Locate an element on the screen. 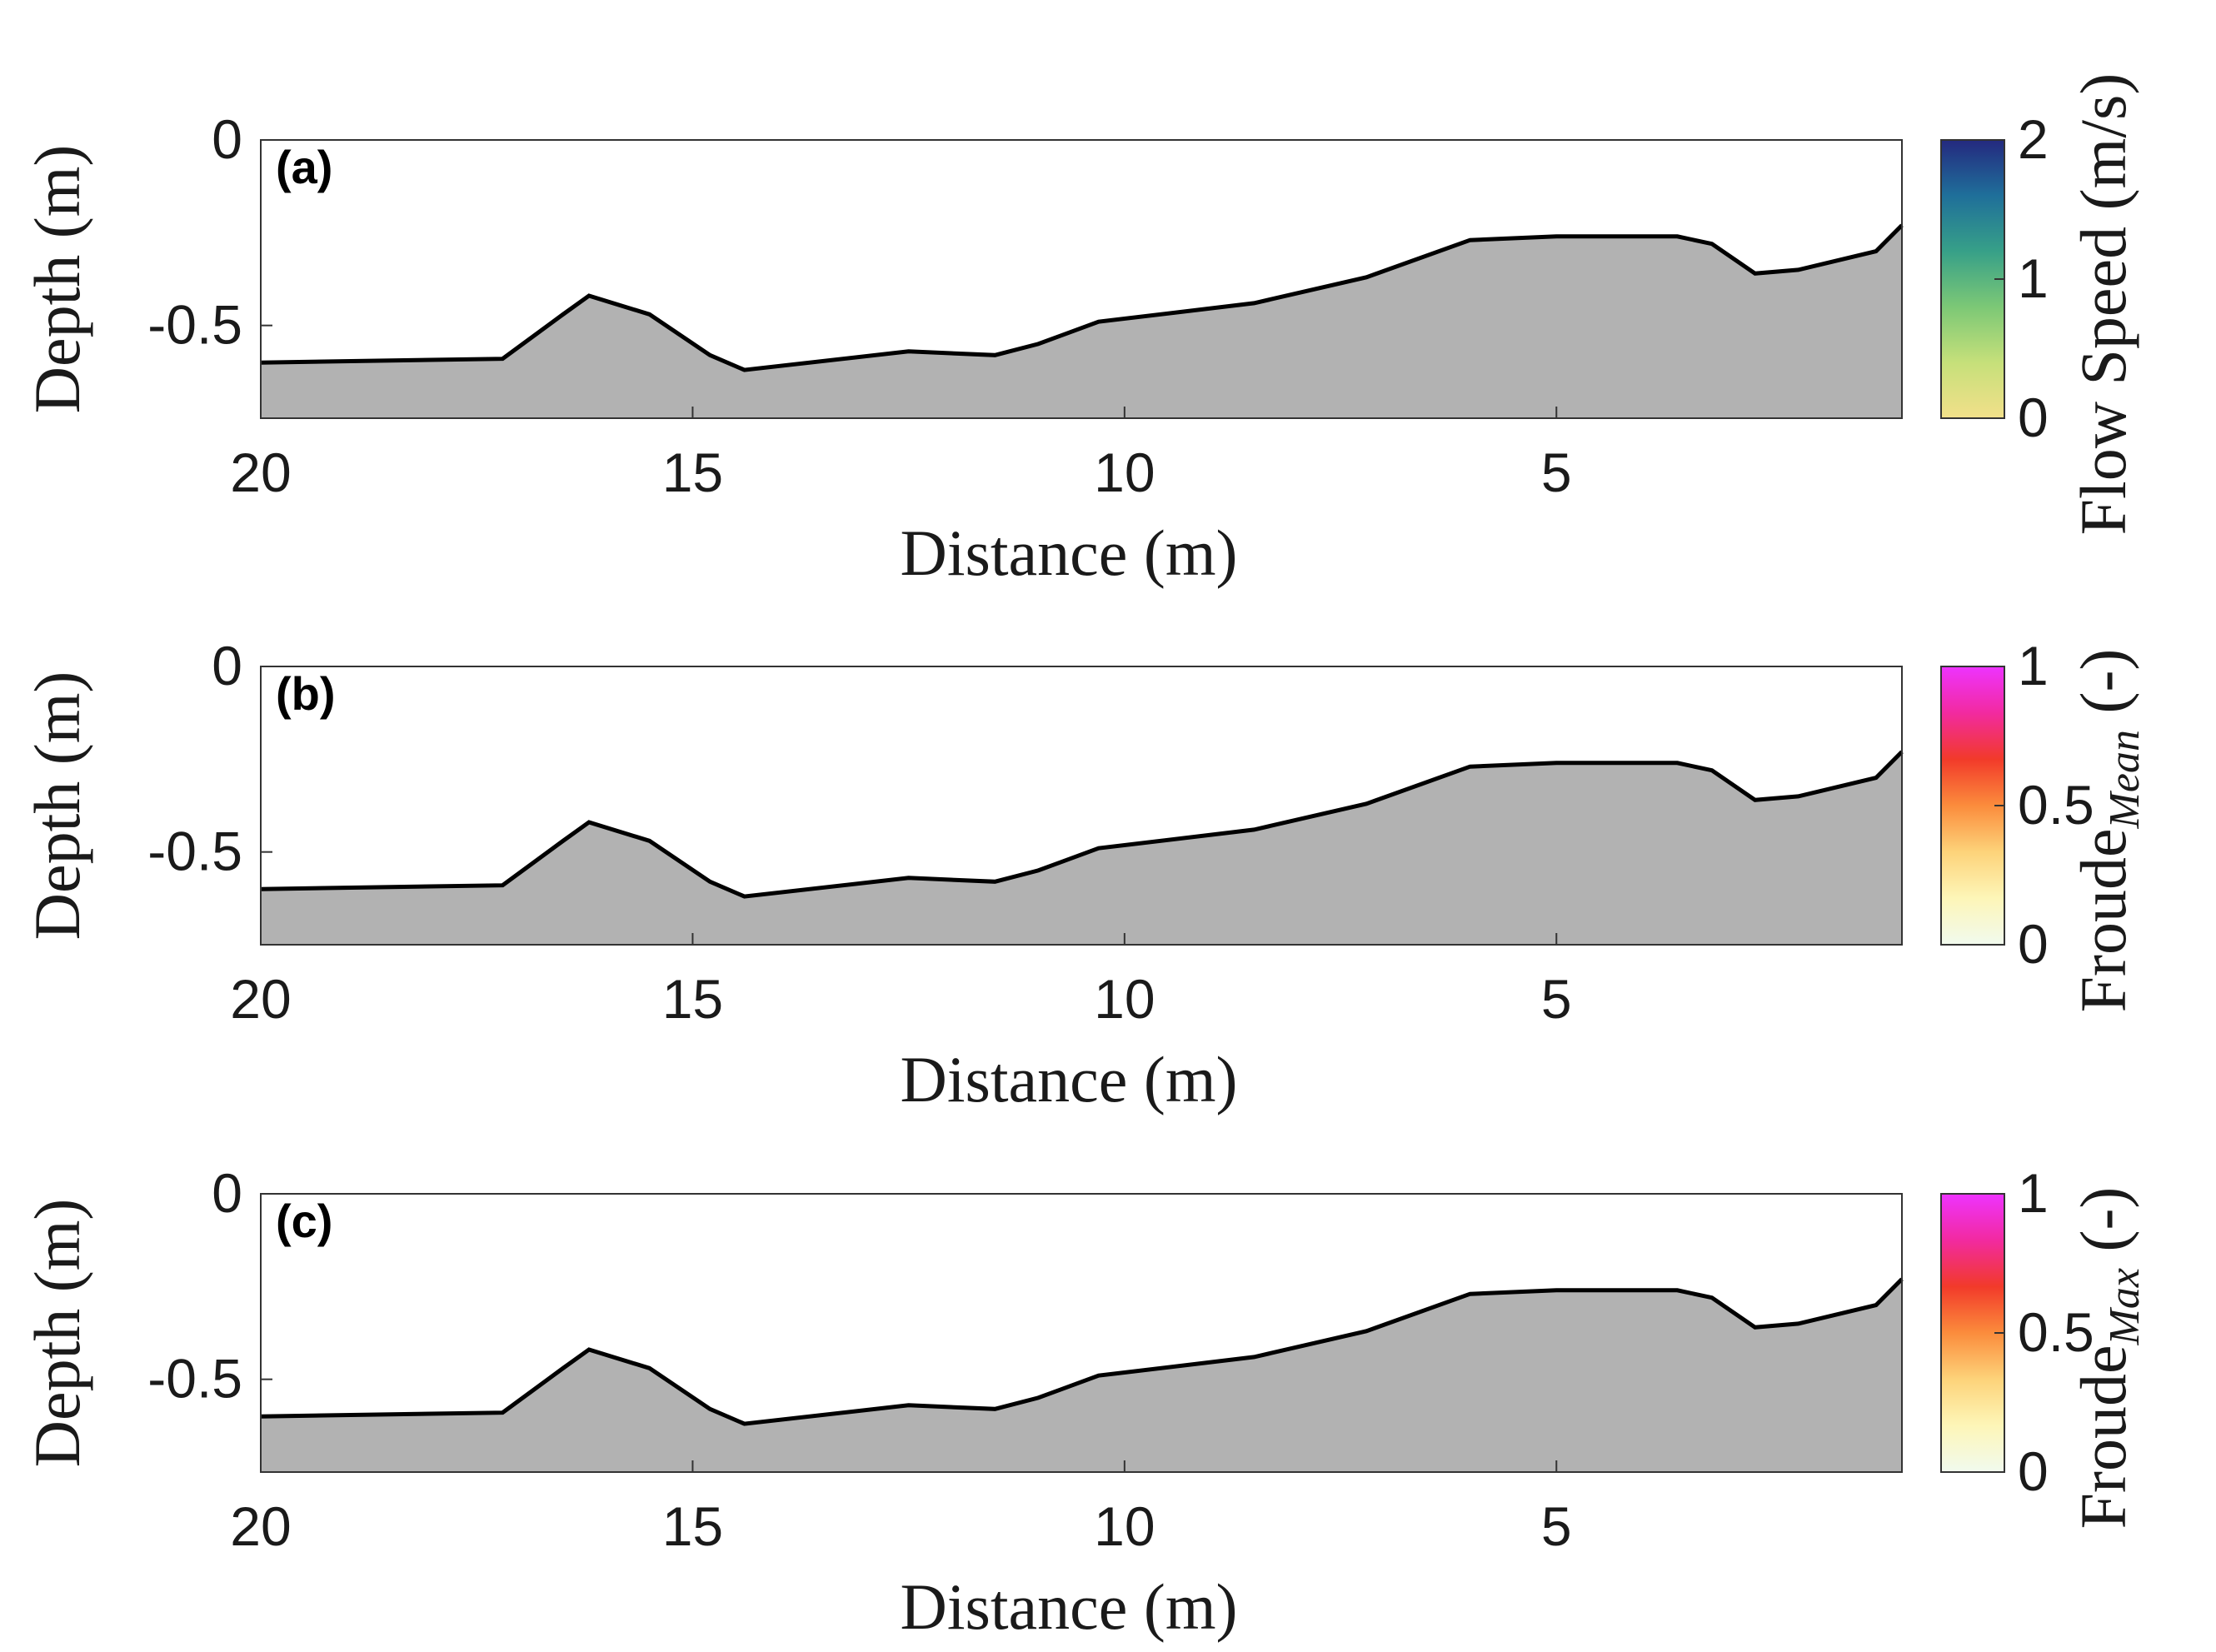 The width and height of the screenshot is (2216, 1652). colorbar-label: FroudeMax (-) is located at coordinates (2108, 1358).